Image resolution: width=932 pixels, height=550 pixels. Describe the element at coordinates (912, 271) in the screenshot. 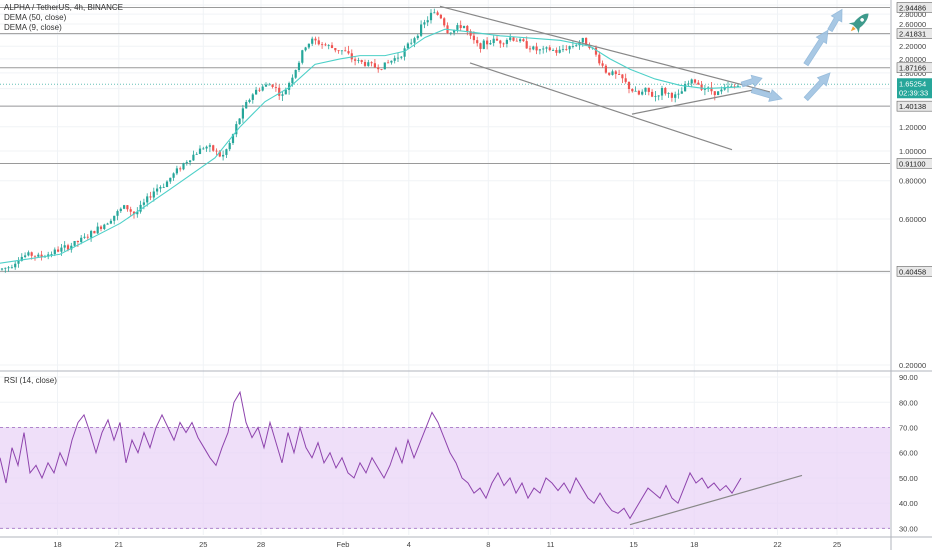

I see `level-price-tag-label: 0.40458` at that location.